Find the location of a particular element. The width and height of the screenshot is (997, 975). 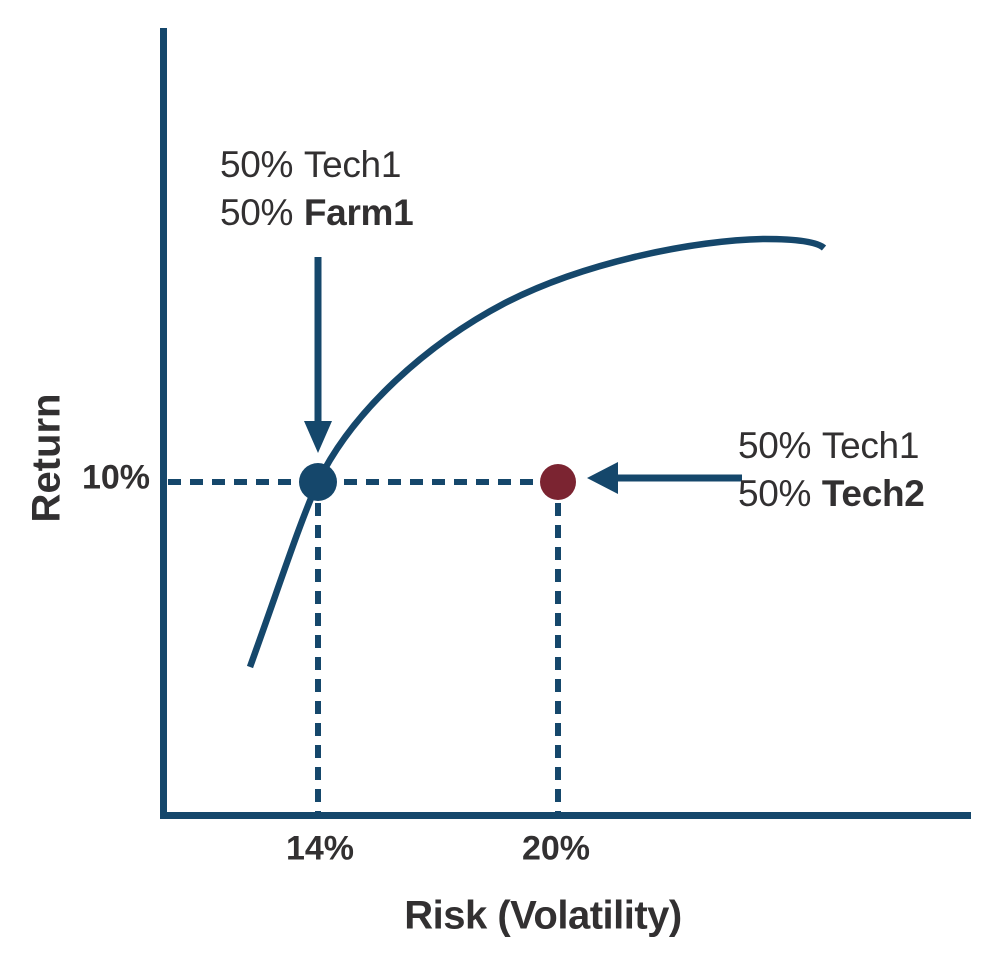

annotation-asset: Farm1 is located at coordinates (358, 212).